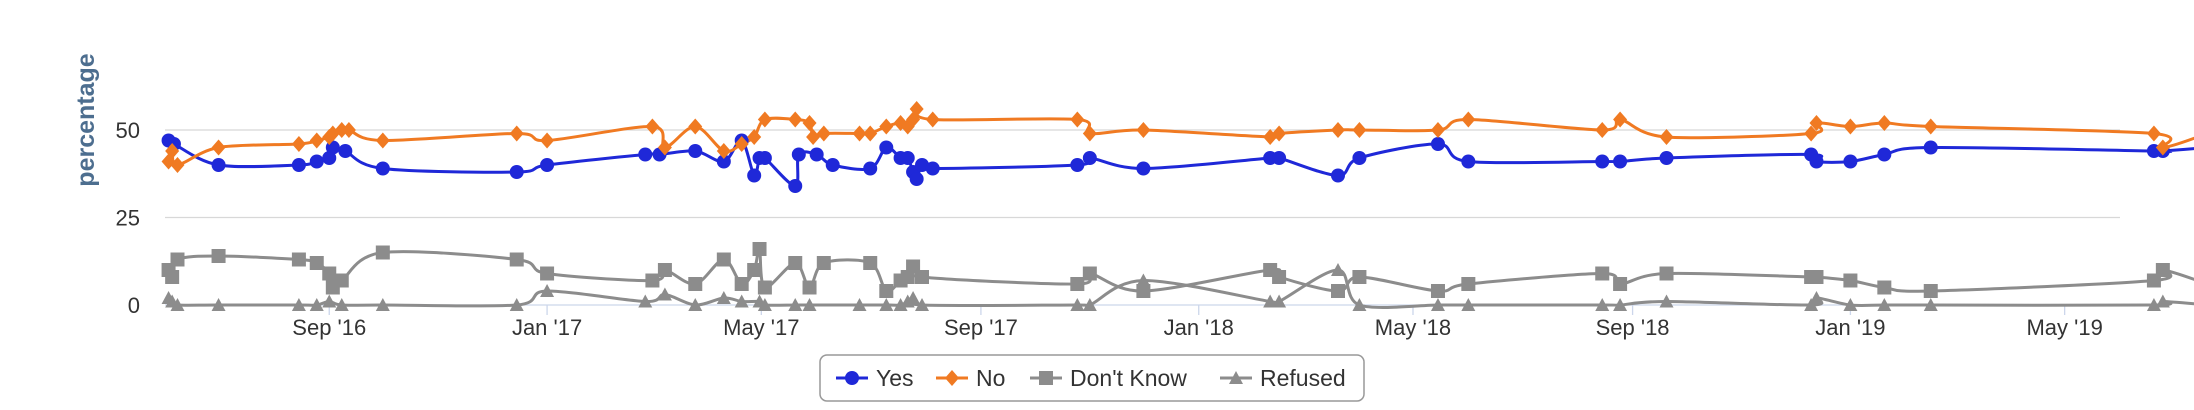 The height and width of the screenshot is (410, 2194). I want to click on legend-item-refused: Refused, so click(1283, 378).